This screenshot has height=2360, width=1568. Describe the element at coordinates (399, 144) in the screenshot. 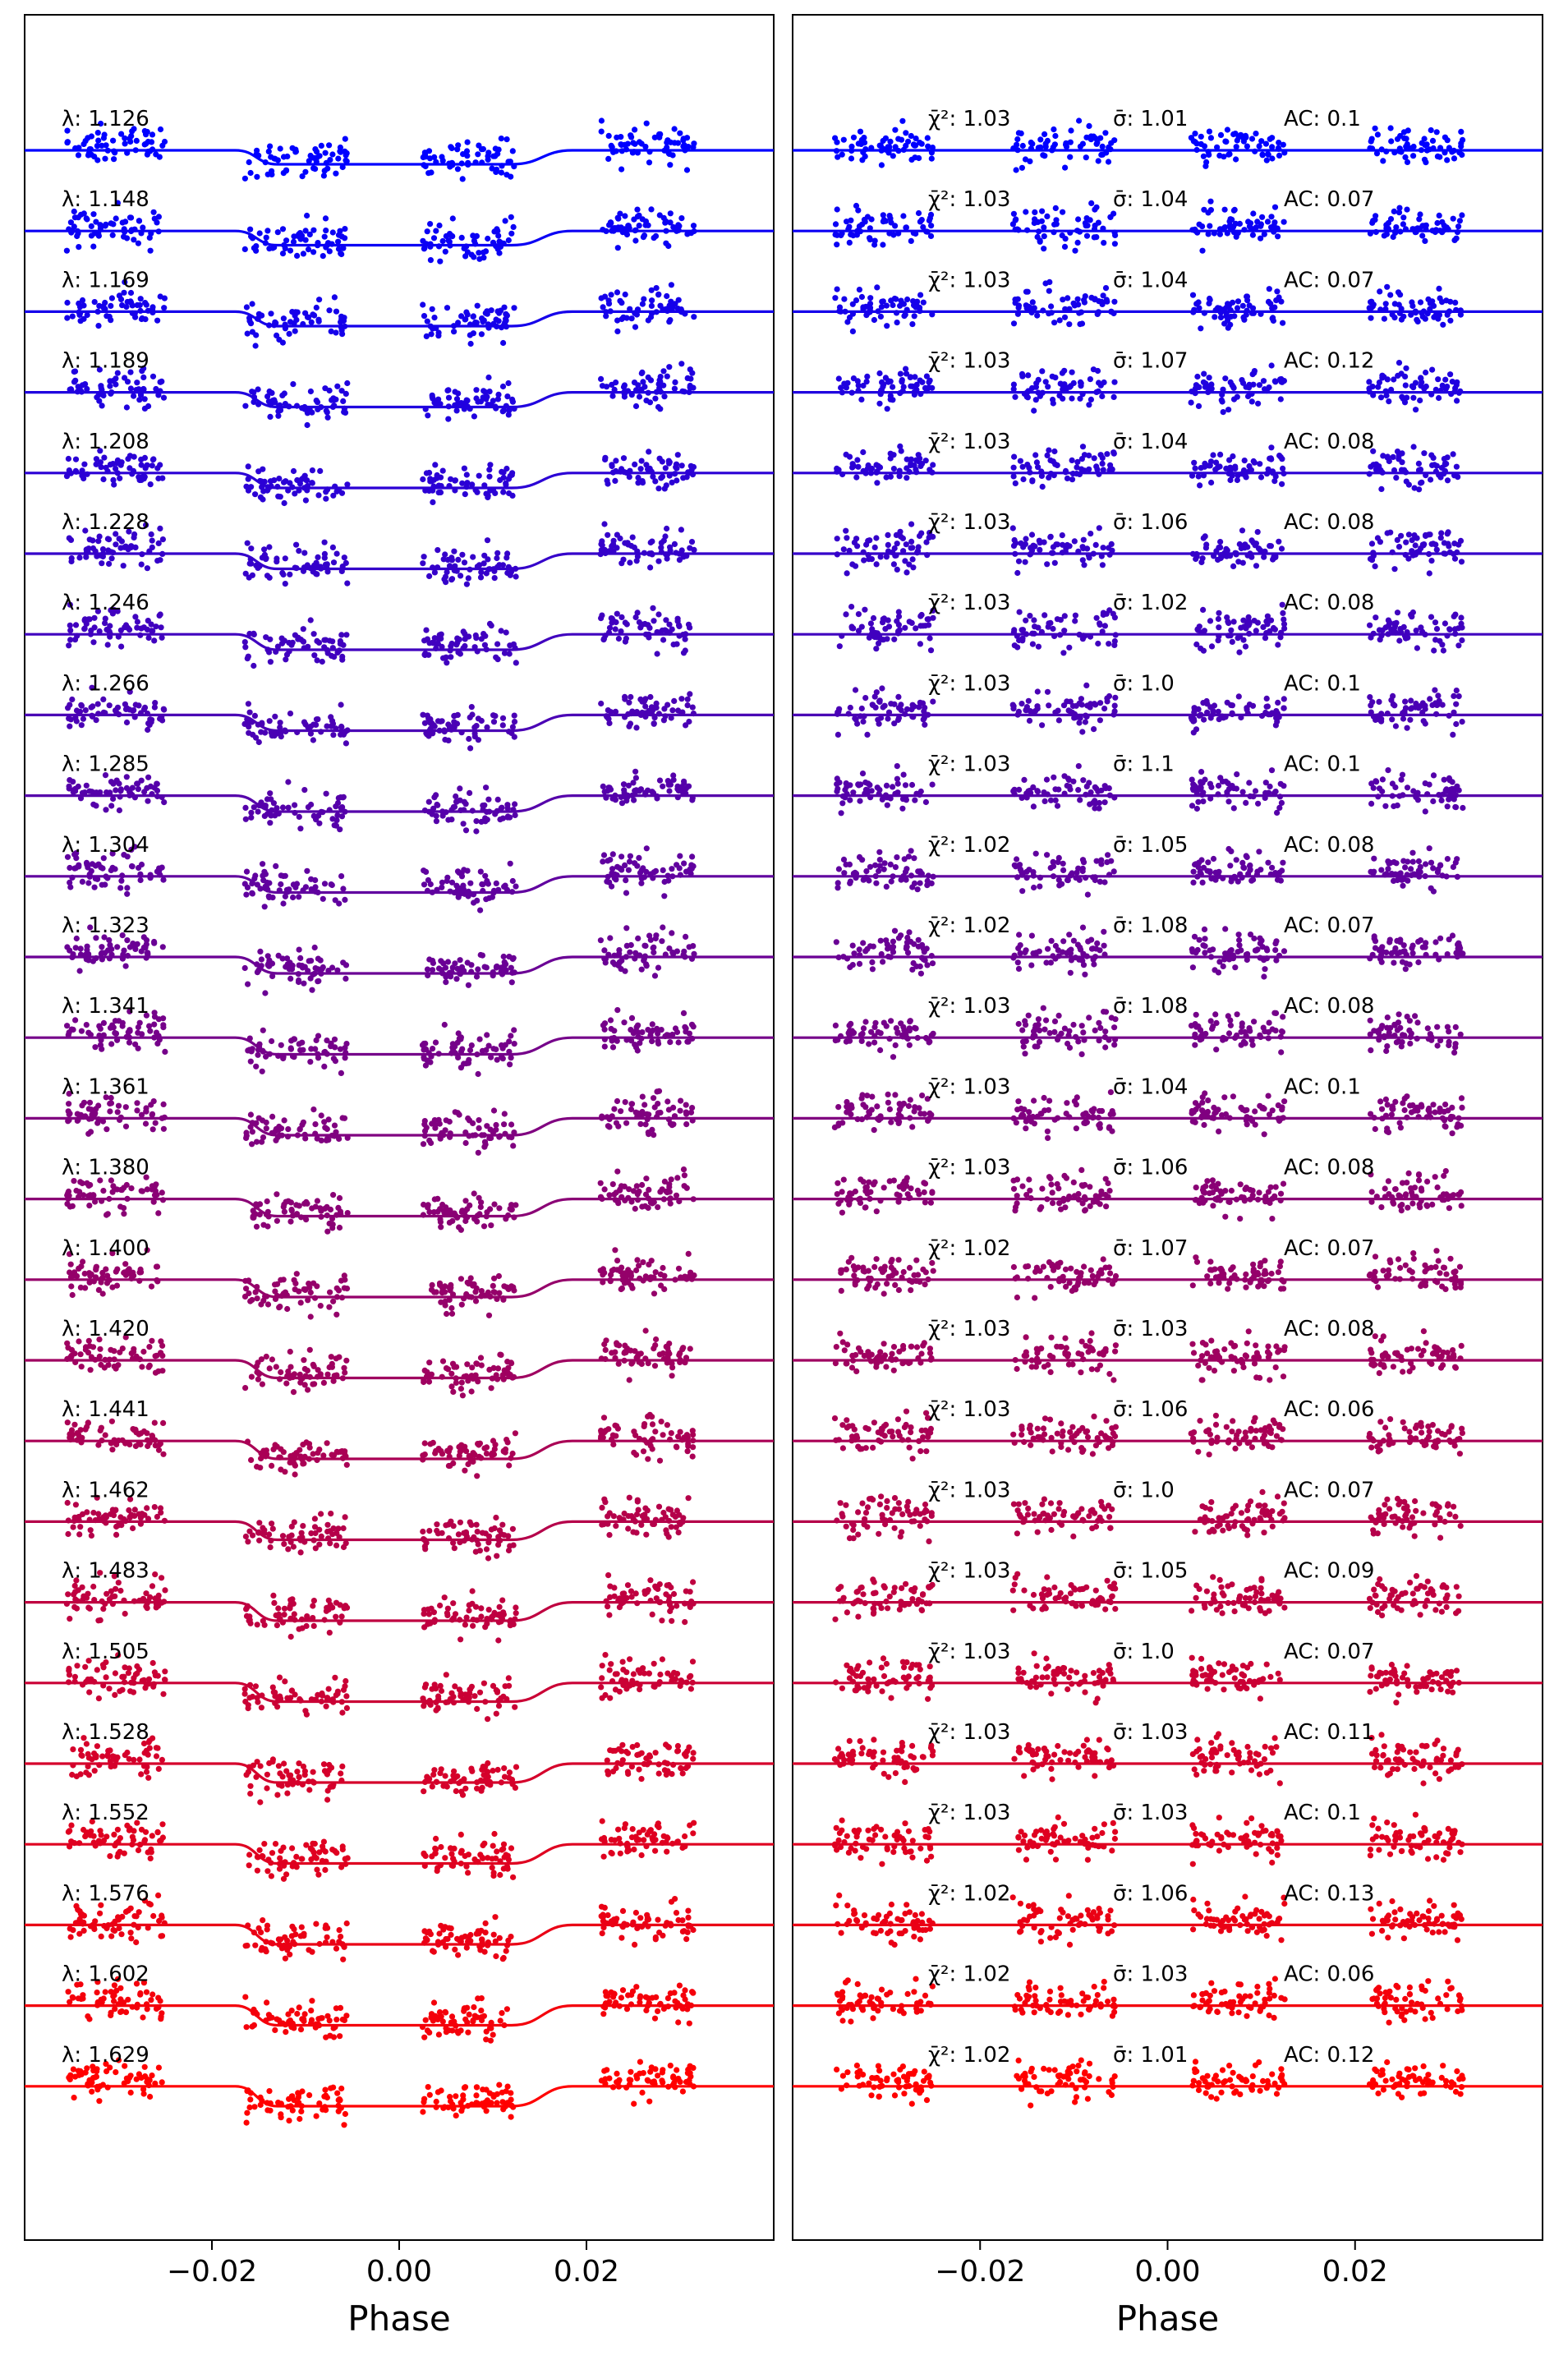

I see `series-row: λ: 1.126` at that location.